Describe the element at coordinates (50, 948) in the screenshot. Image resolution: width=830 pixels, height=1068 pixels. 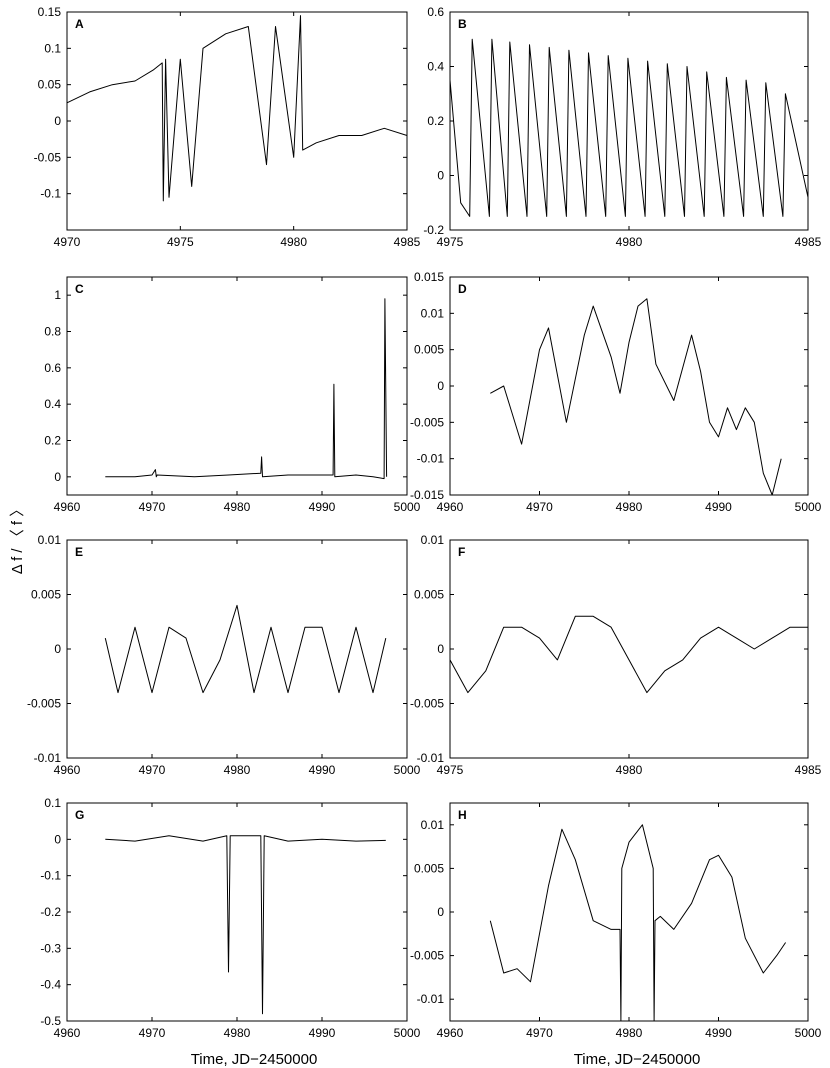
I see `y-tick-label: -0.3` at that location.